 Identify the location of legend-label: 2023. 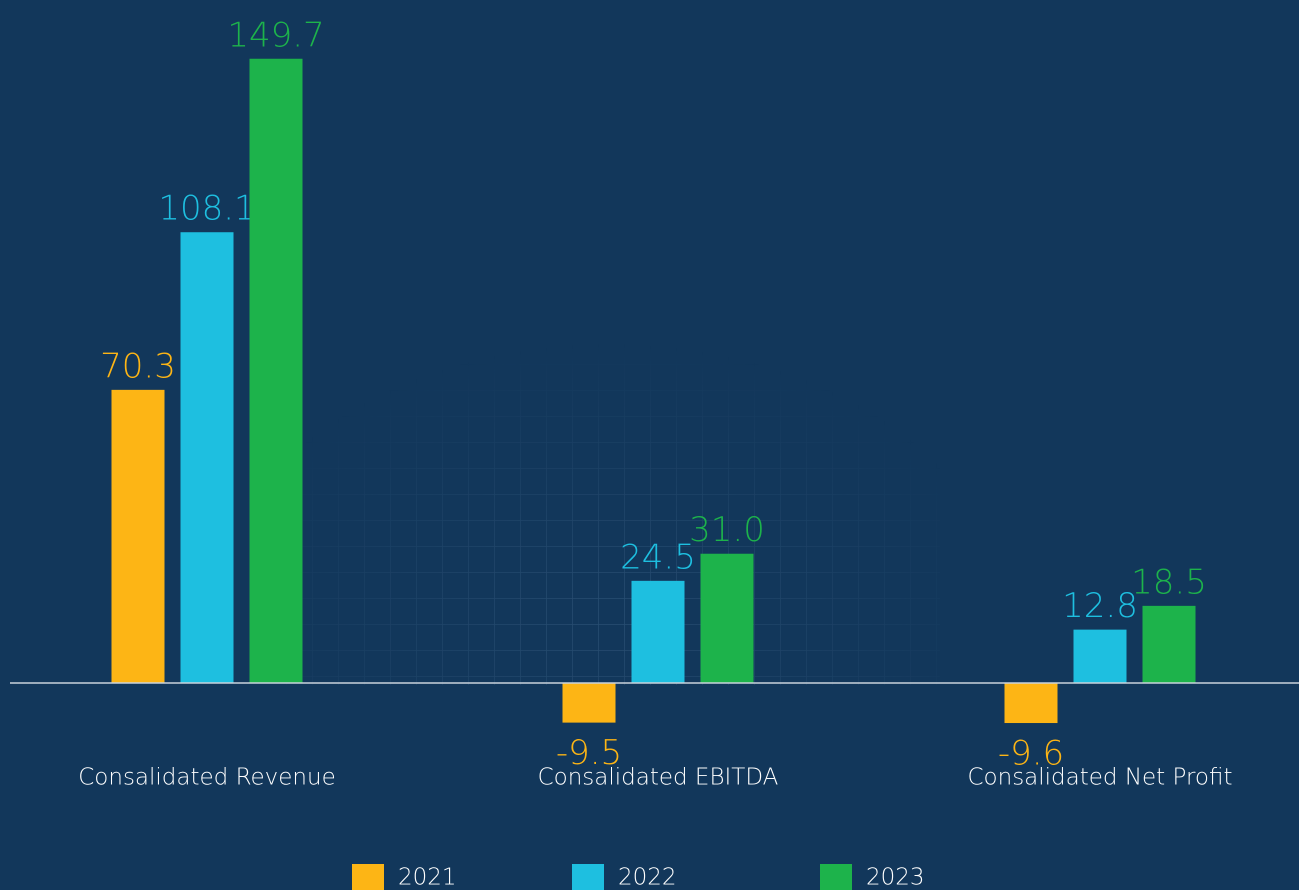
(895, 877).